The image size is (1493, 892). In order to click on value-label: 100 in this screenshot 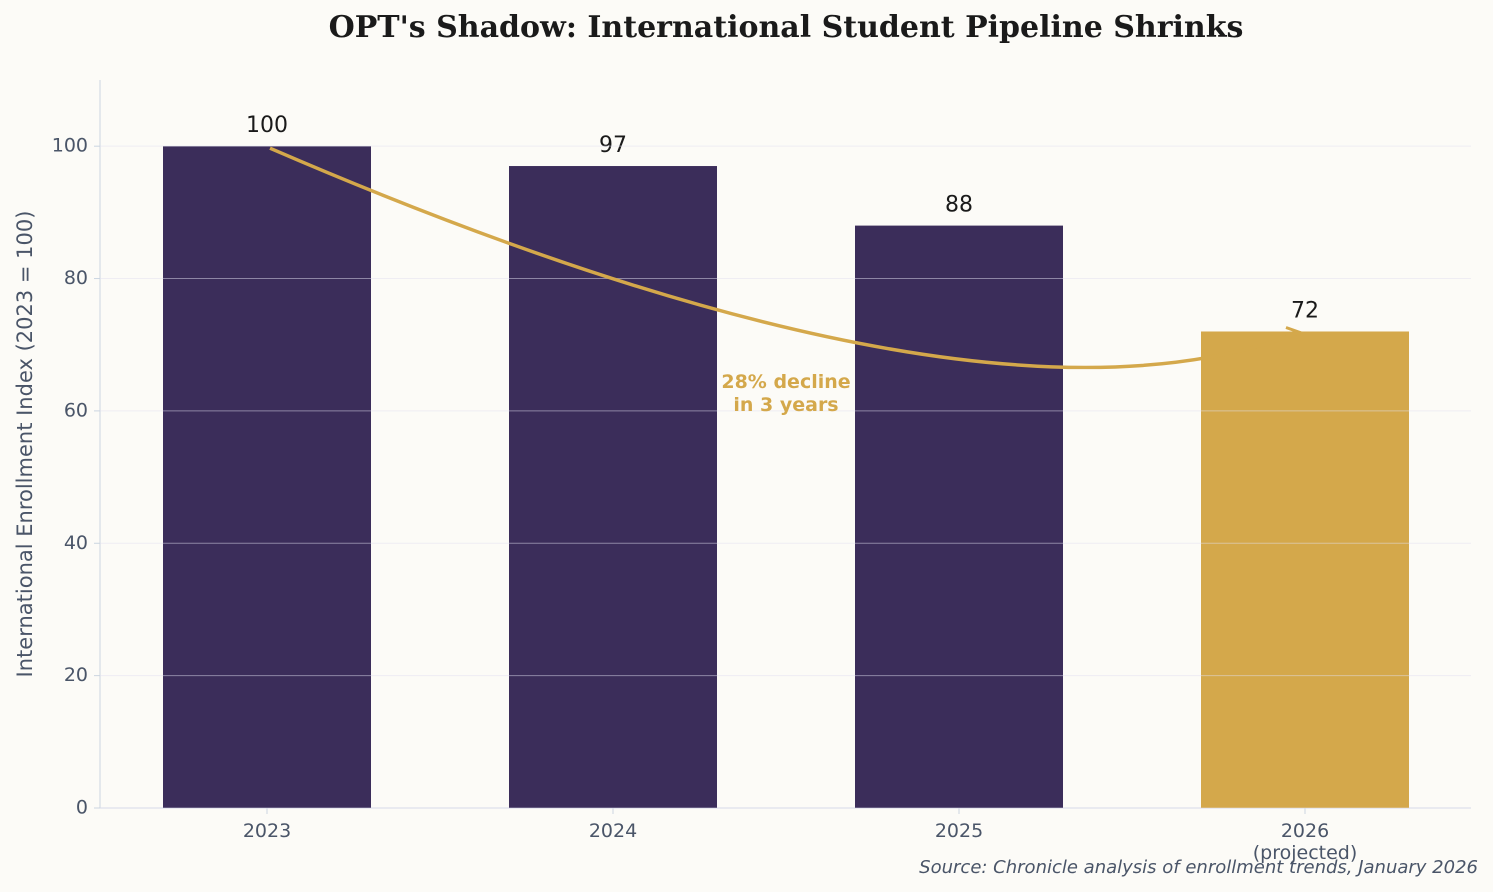, I will do `click(267, 125)`.